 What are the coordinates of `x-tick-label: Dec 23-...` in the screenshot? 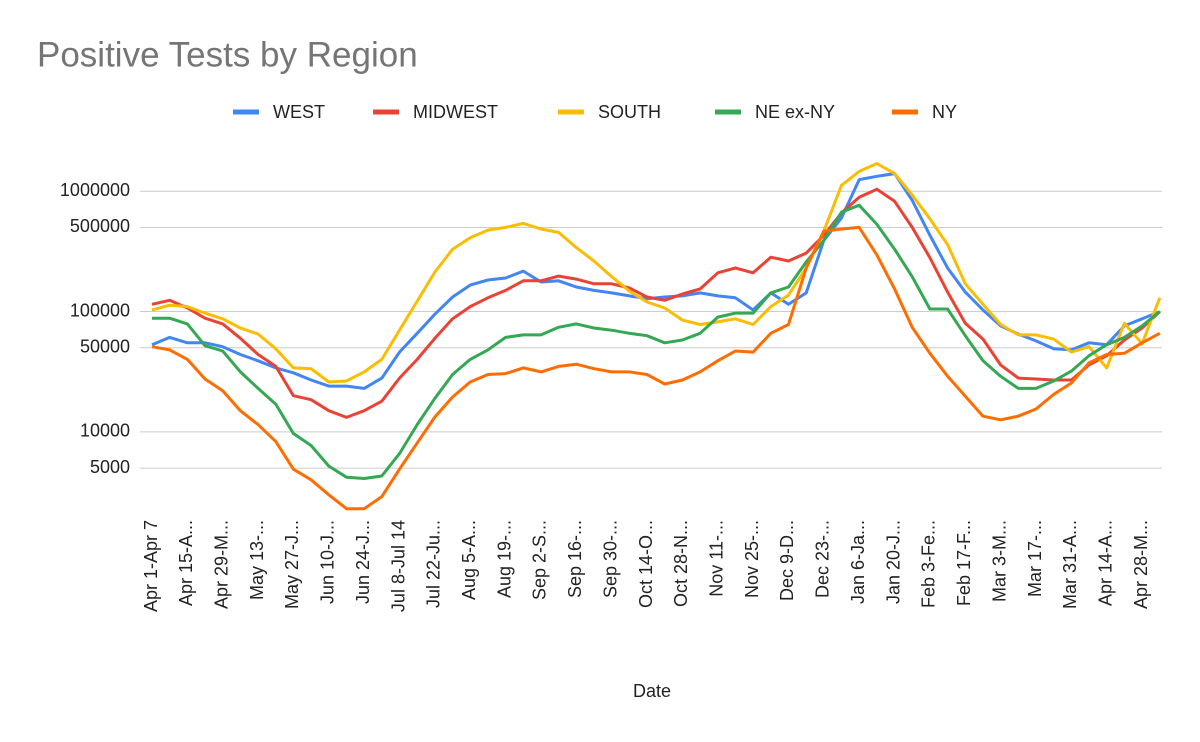 It's located at (823, 559).